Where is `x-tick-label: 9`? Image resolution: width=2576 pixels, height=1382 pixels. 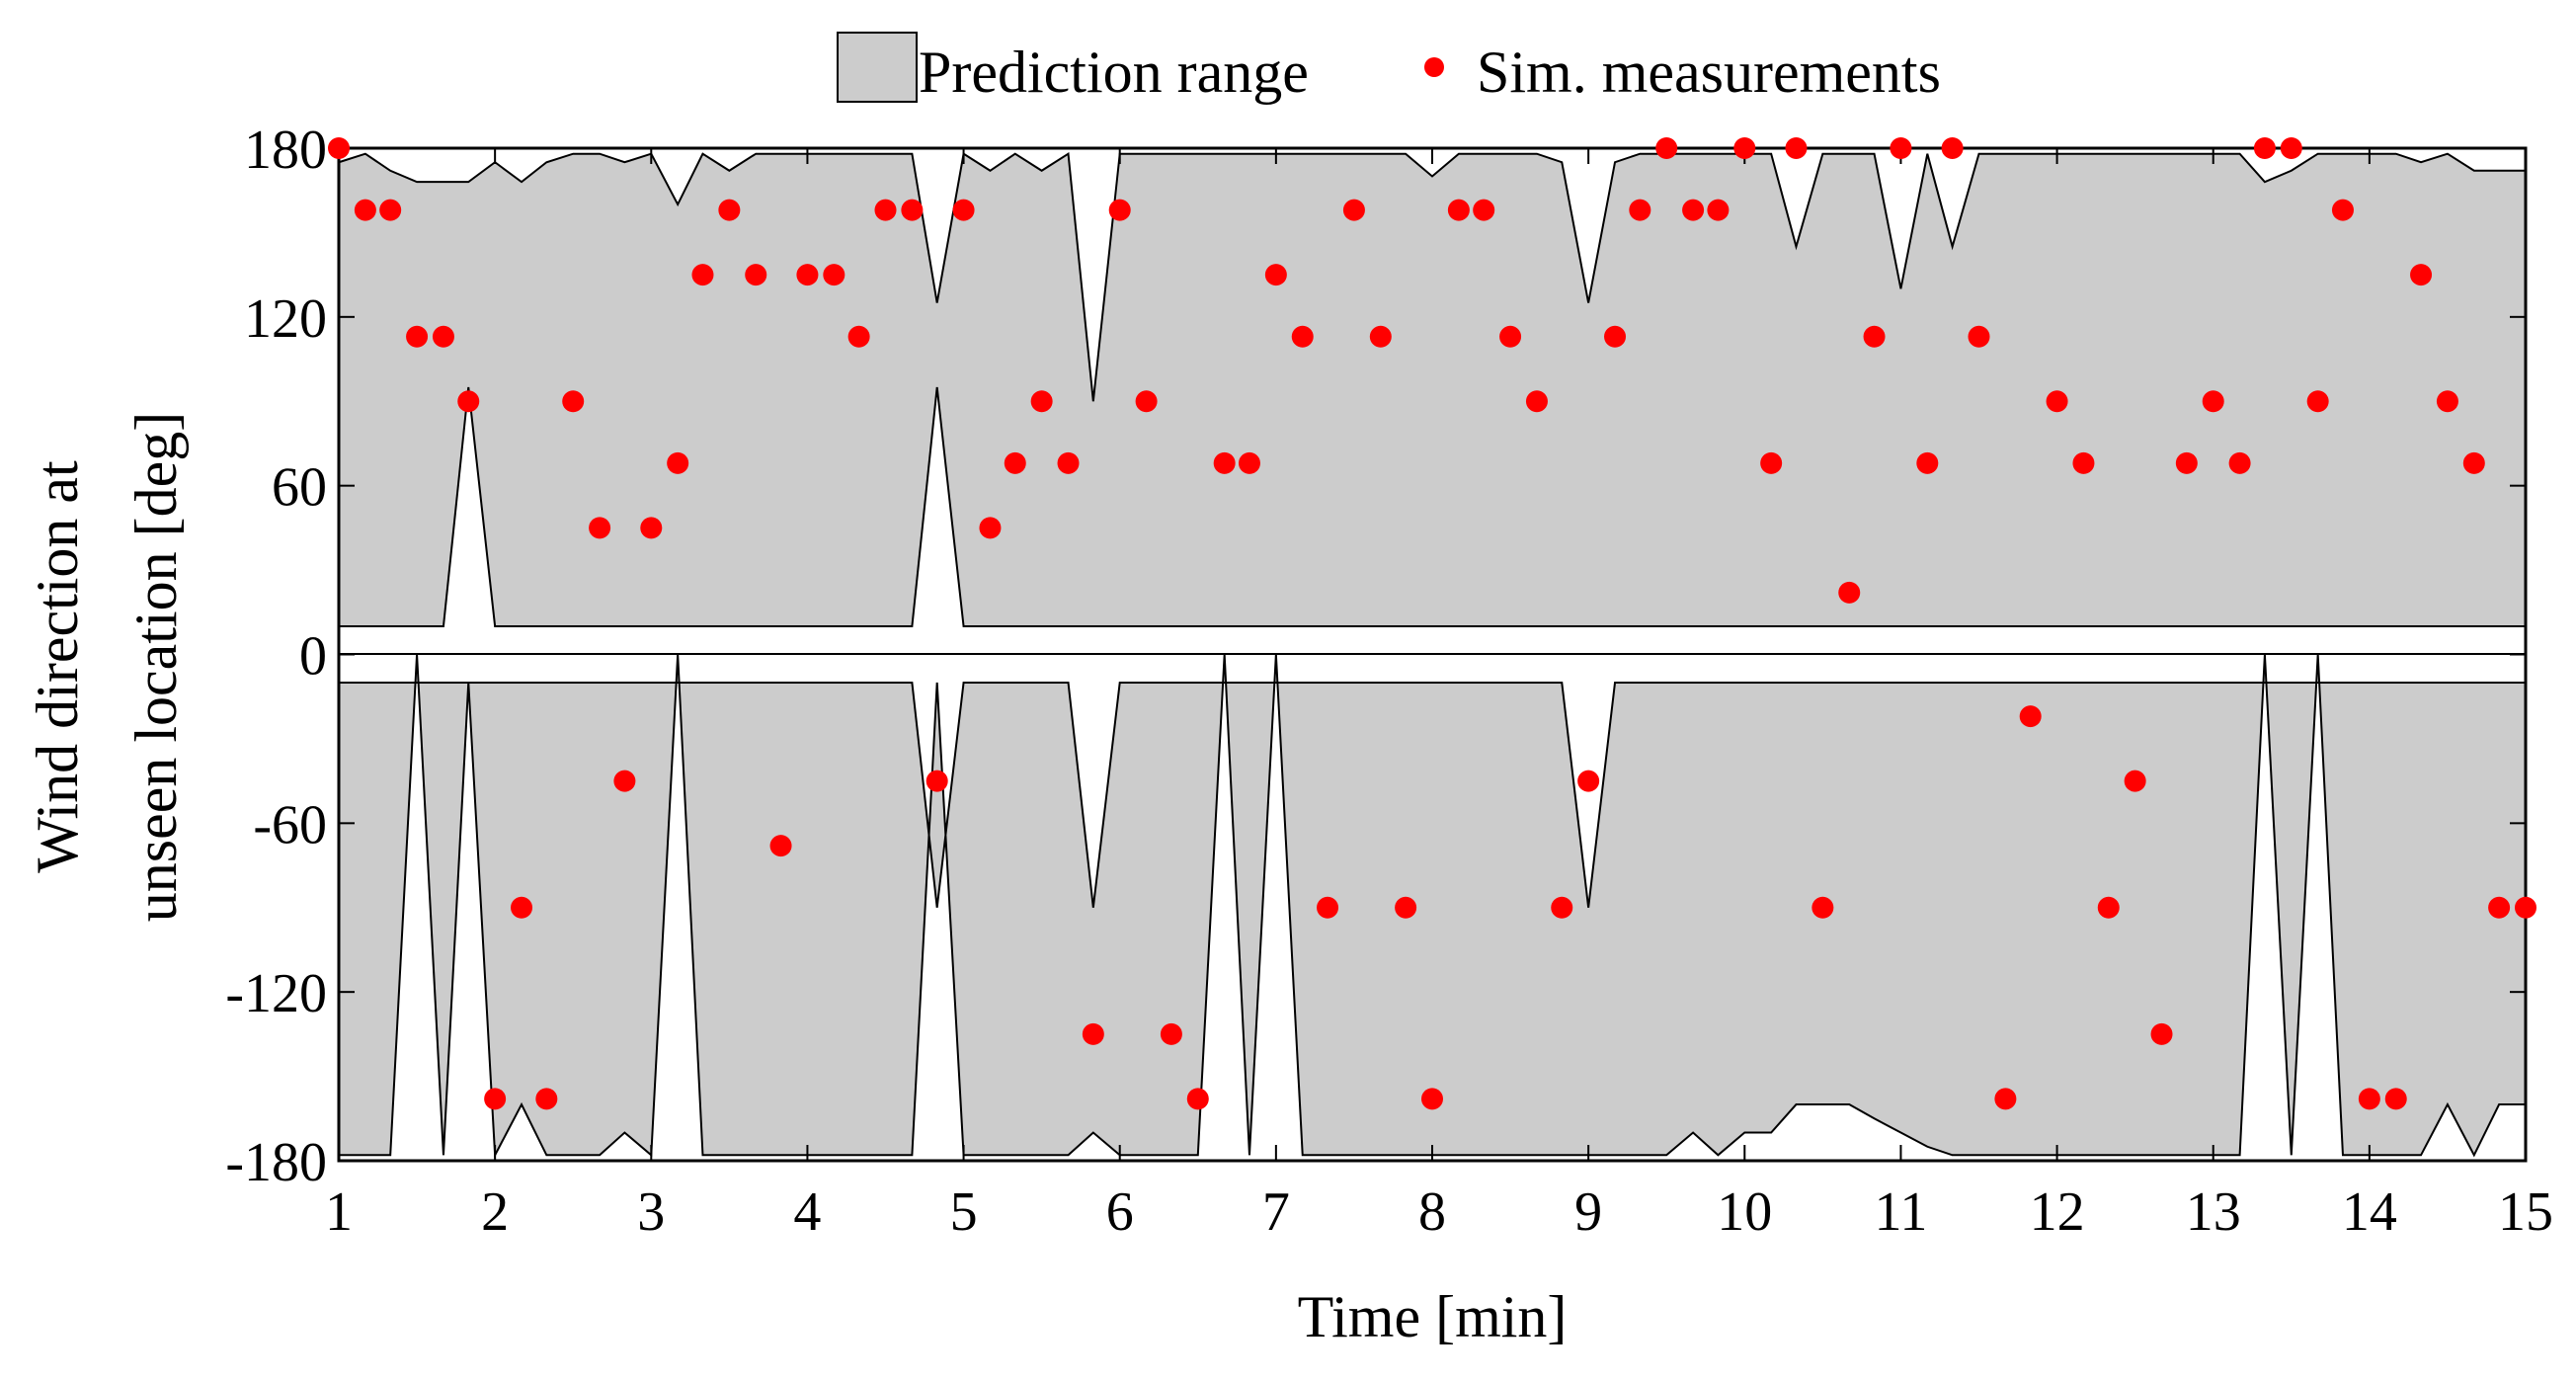
x-tick-label: 9 is located at coordinates (1588, 1212).